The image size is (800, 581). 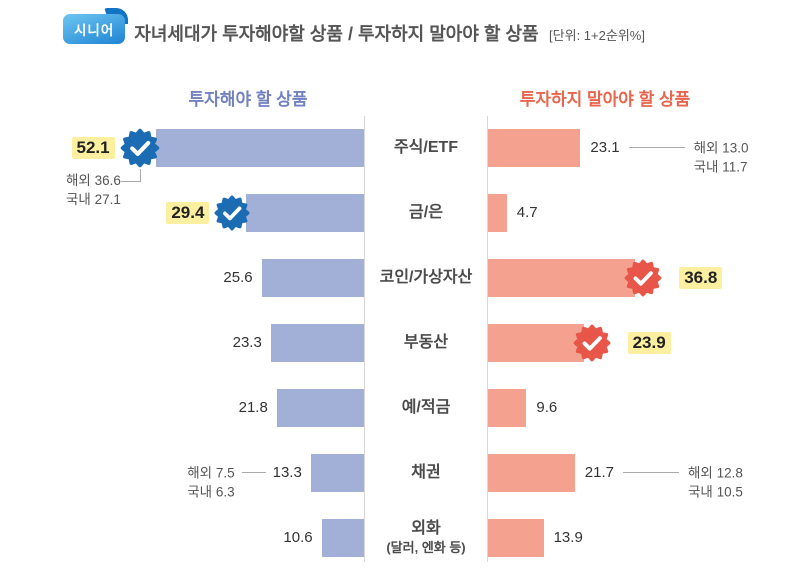 I want to click on unit-label: [단위: 1+2순위%], so click(x=597, y=35).